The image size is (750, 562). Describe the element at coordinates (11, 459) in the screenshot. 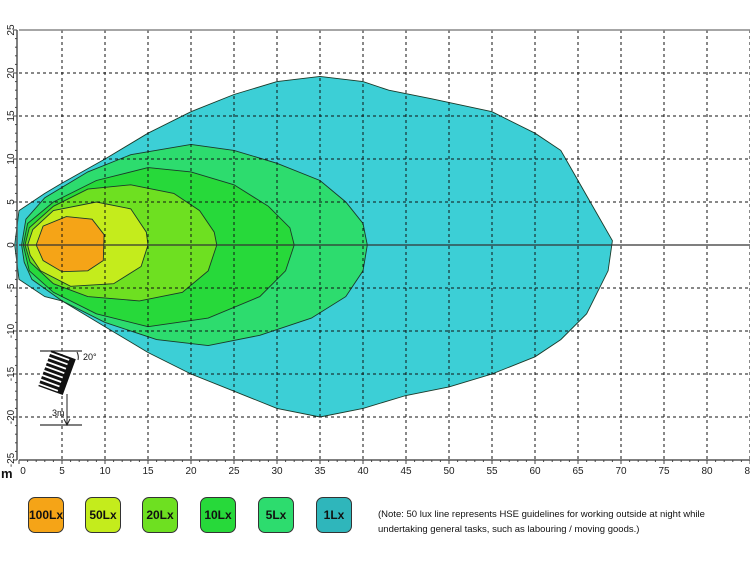

I see `y-tick-label: -25` at that location.